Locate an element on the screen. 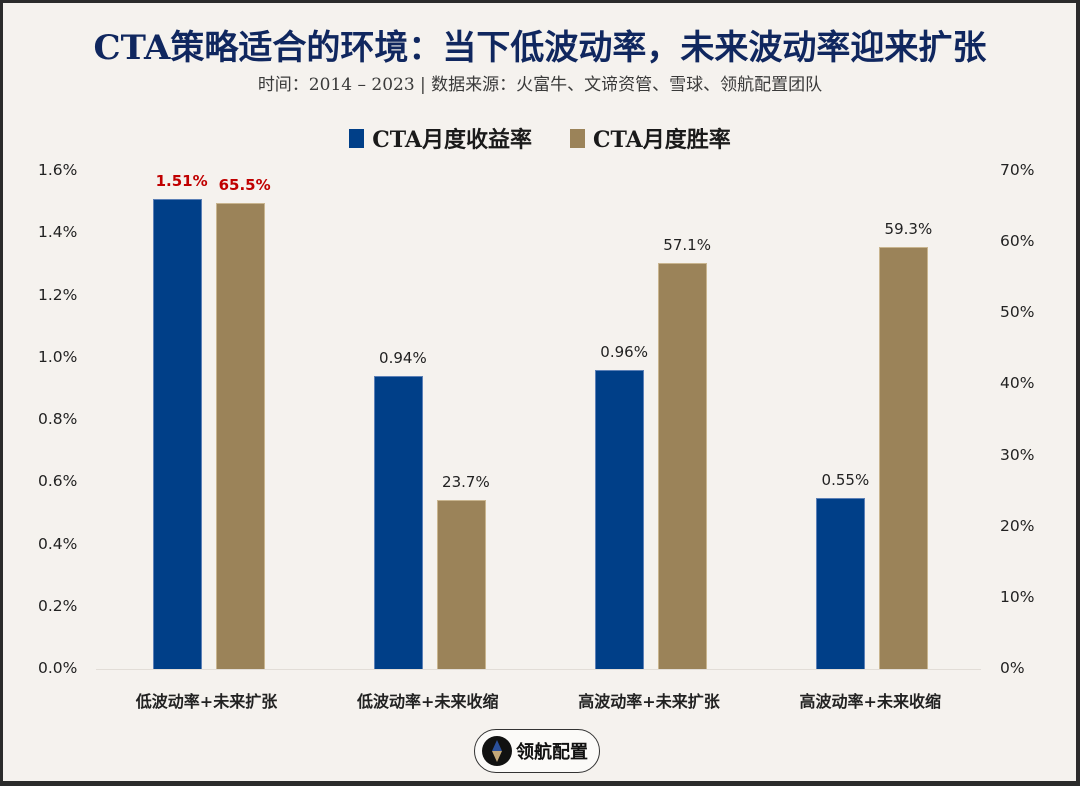 Image resolution: width=1080 pixels, height=786 pixels. brand-logo: 领航配置 is located at coordinates (537, 751).